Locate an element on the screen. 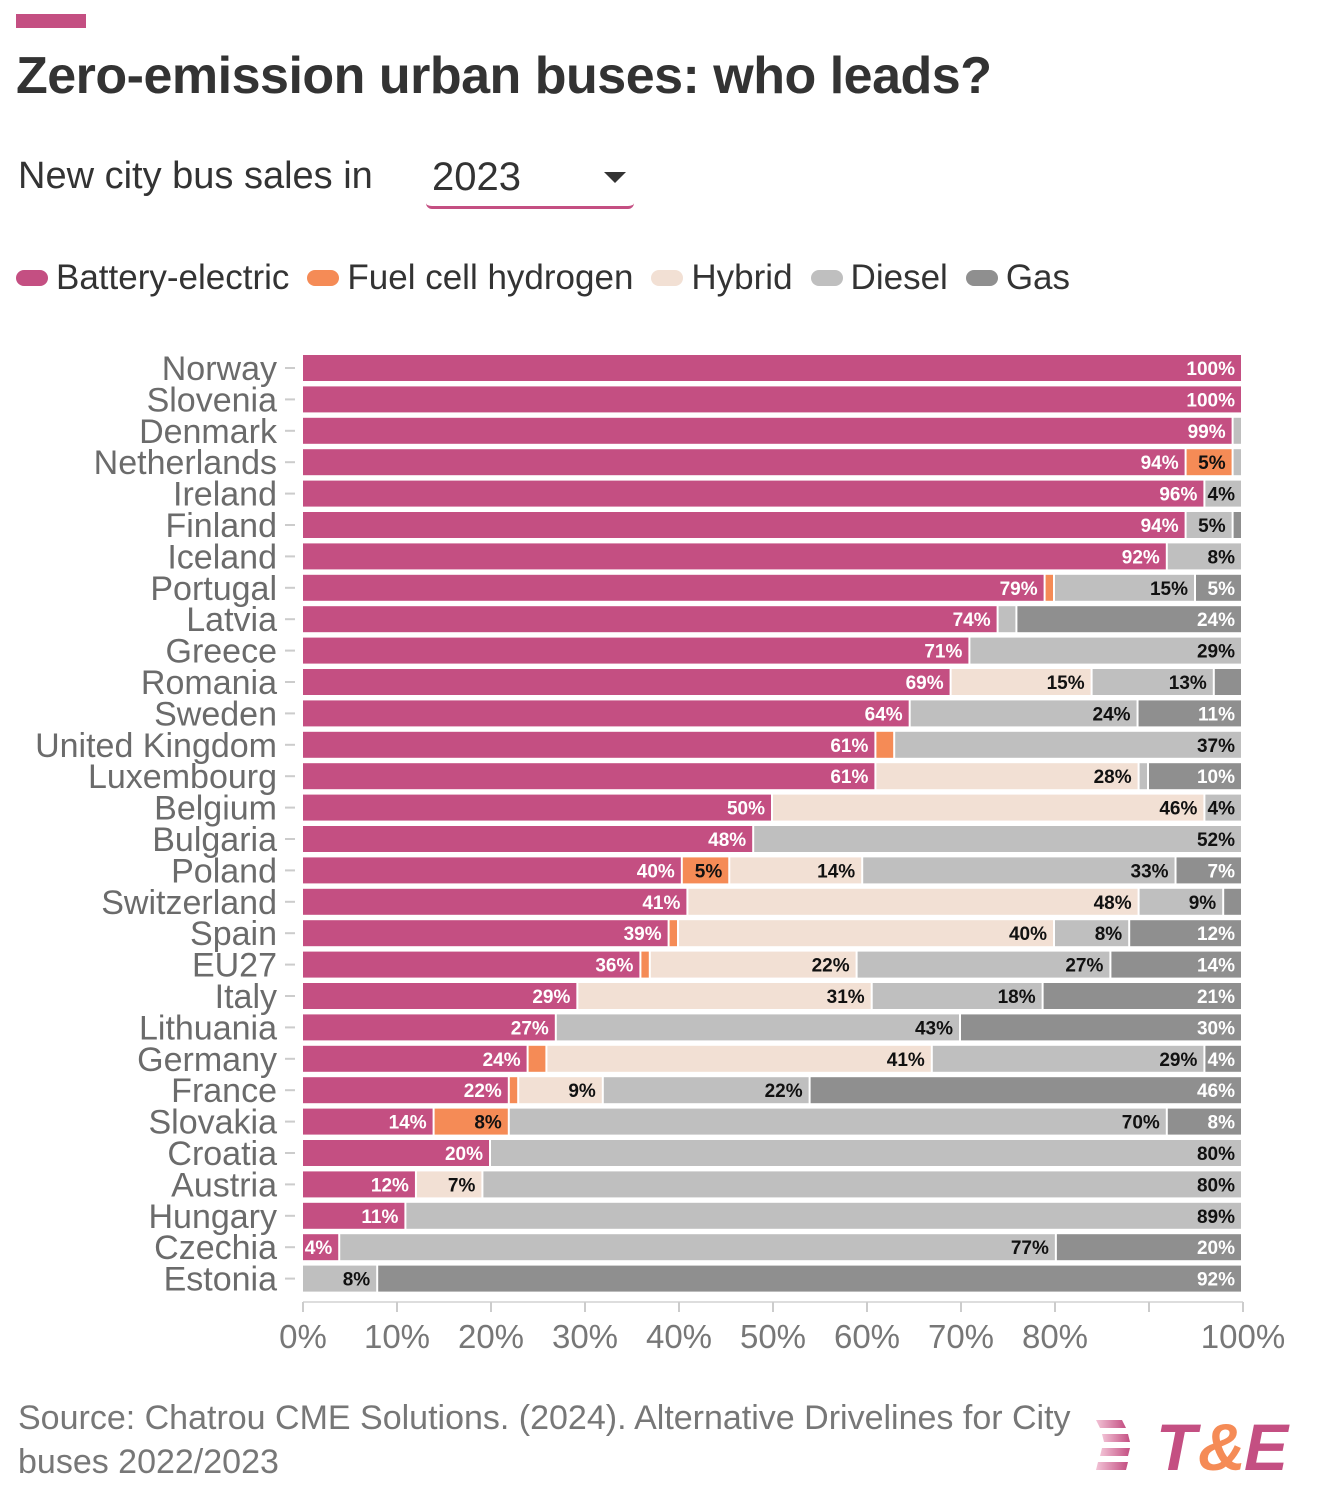  data-label: 10% is located at coordinates (1216, 777).